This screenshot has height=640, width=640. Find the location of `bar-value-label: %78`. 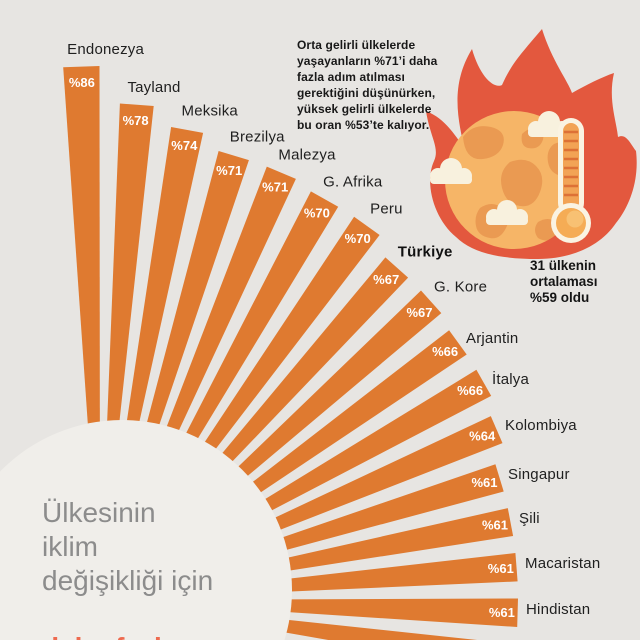

bar-value-label: %78 is located at coordinates (136, 120).